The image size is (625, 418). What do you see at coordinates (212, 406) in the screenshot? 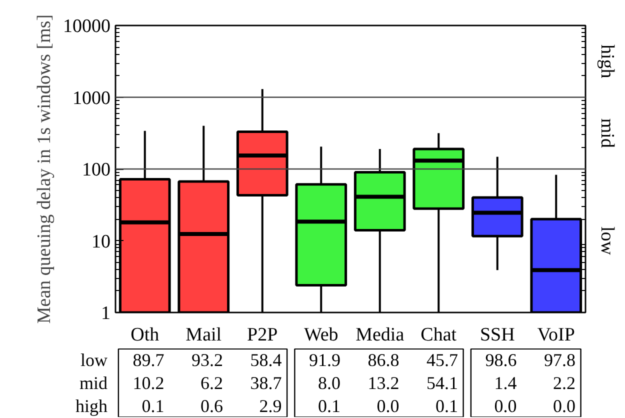
I see `text: 0.6` at bounding box center [212, 406].